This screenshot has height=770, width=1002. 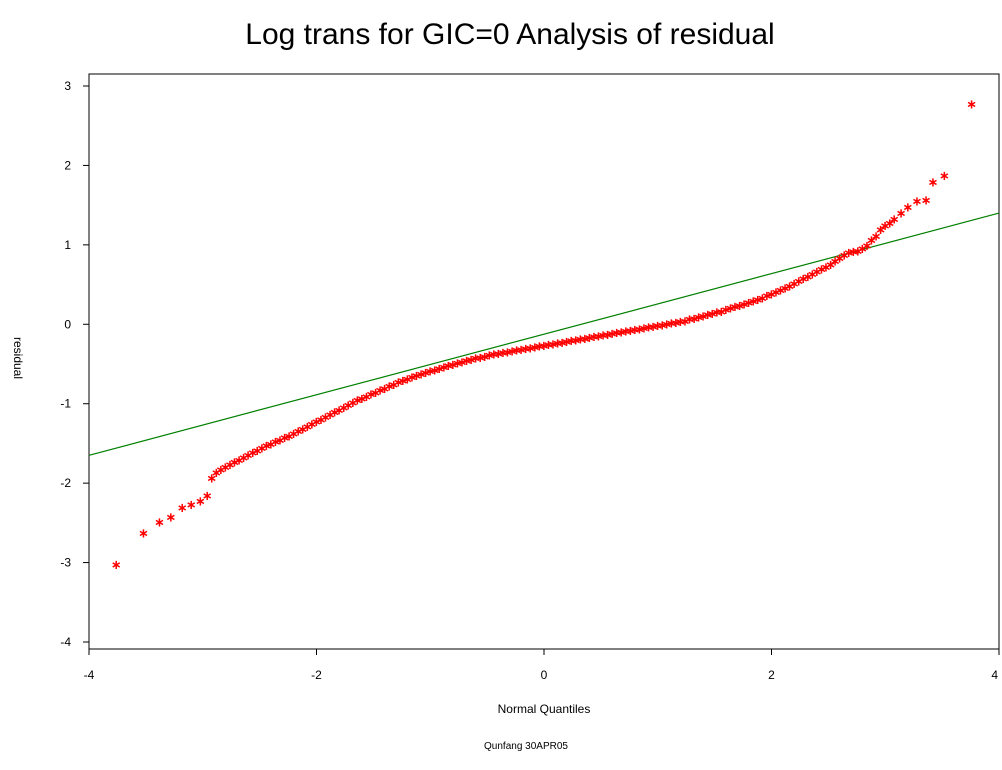 I want to click on x-tick-label: 4, so click(x=994, y=675).